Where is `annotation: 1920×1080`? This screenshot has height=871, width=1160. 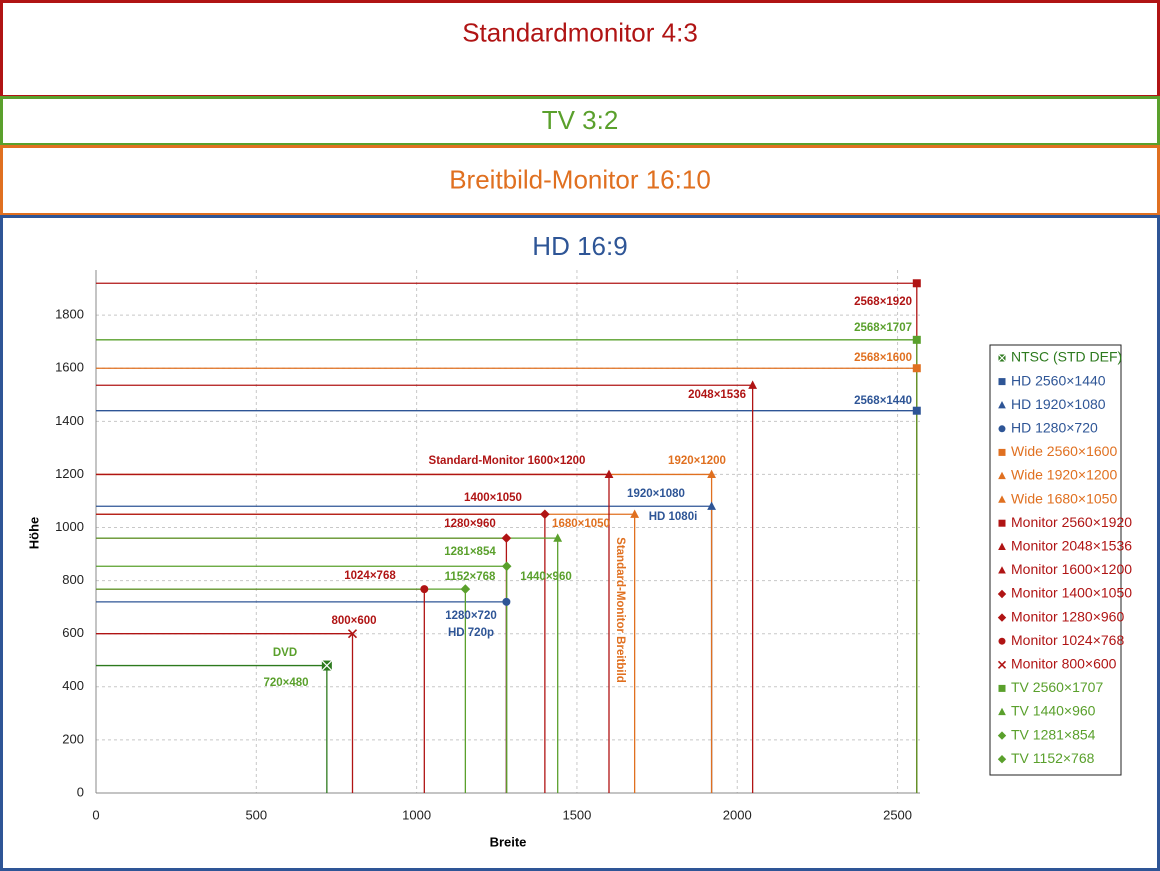 annotation: 1920×1080 is located at coordinates (656, 494).